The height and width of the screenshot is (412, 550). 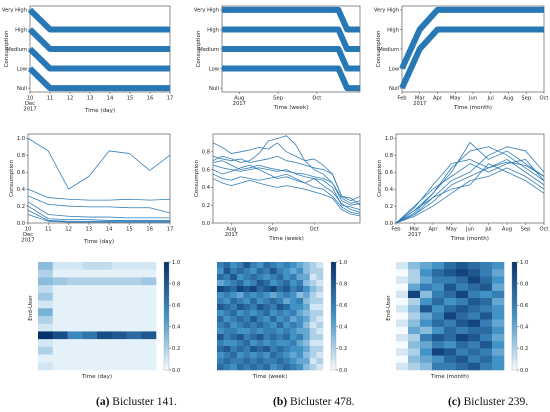 I want to click on colorbar-tick-label: 0.6, so click(x=524, y=306).